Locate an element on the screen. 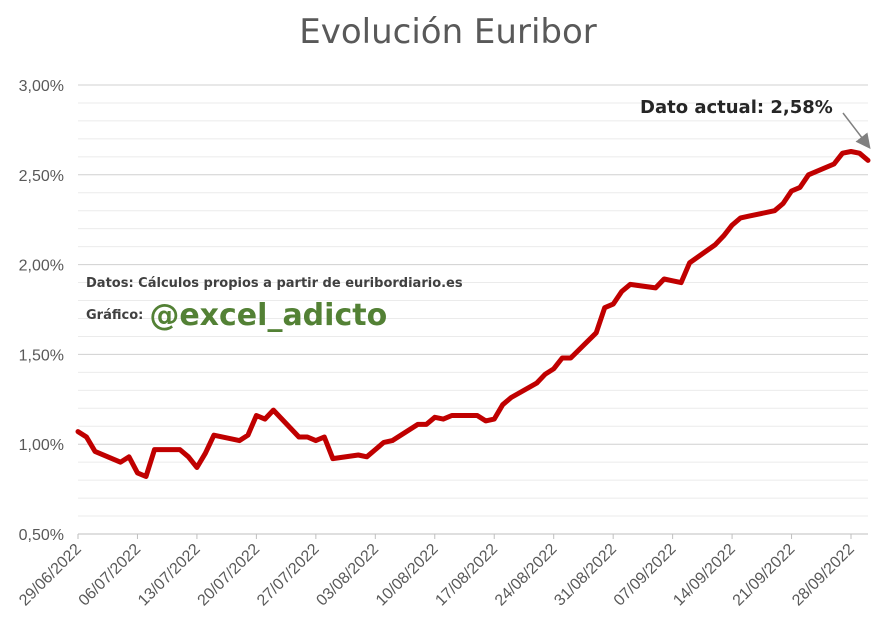 This screenshot has width=896, height=623. credit: Gráfico: @excel_adicto is located at coordinates (236, 315).